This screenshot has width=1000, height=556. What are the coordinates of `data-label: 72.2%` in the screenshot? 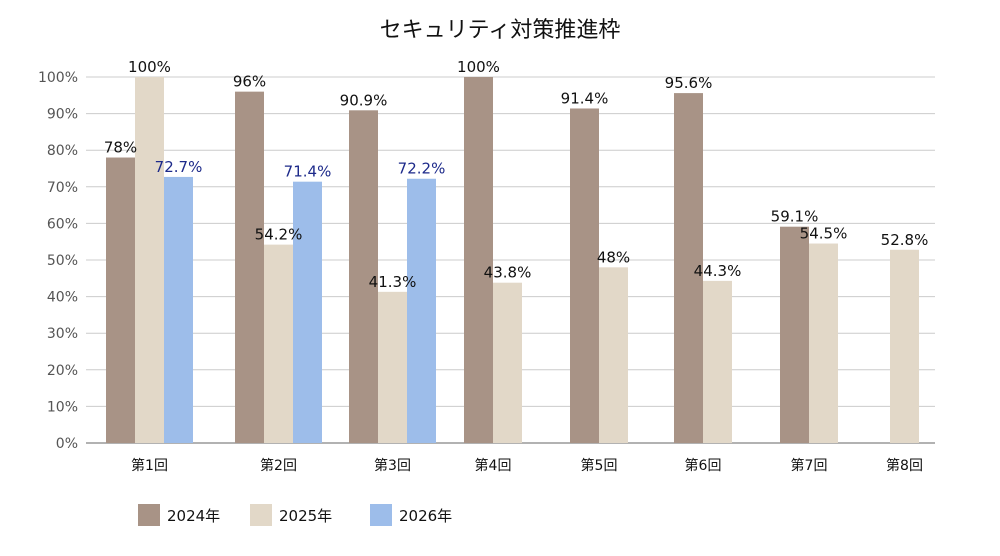 It's located at (422, 169).